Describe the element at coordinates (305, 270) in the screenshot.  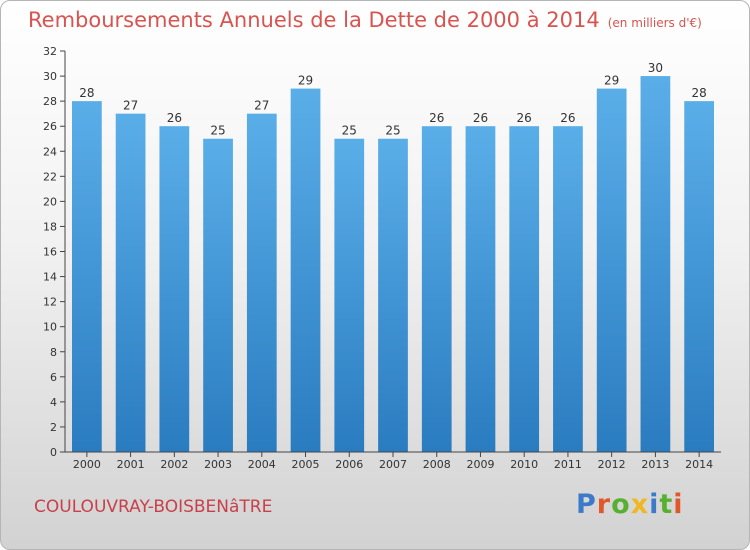
I see `bar-2005` at that location.